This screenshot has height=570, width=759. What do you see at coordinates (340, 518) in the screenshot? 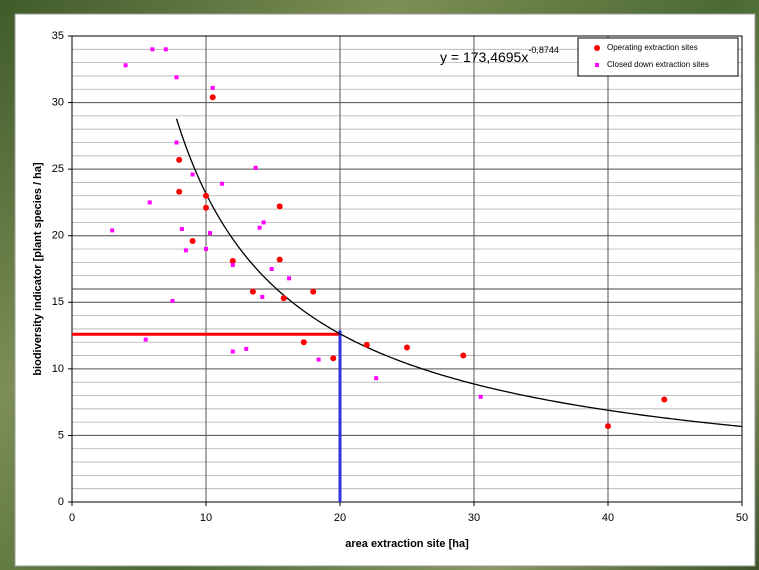
I see `x-tick-label: 20` at bounding box center [340, 518].